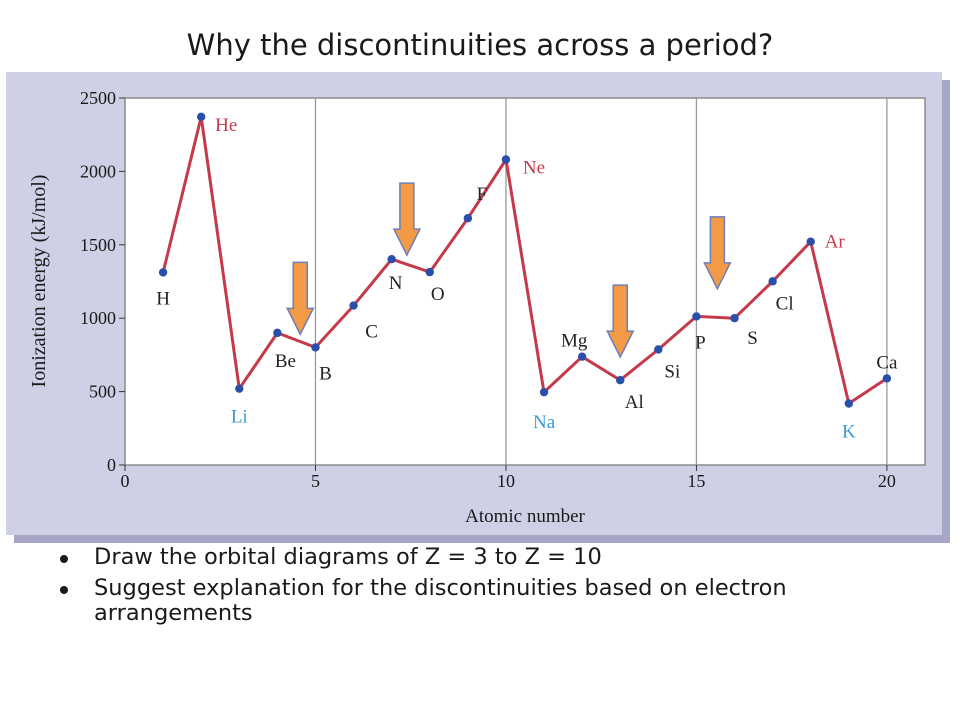  I want to click on element-label: B, so click(325, 373).